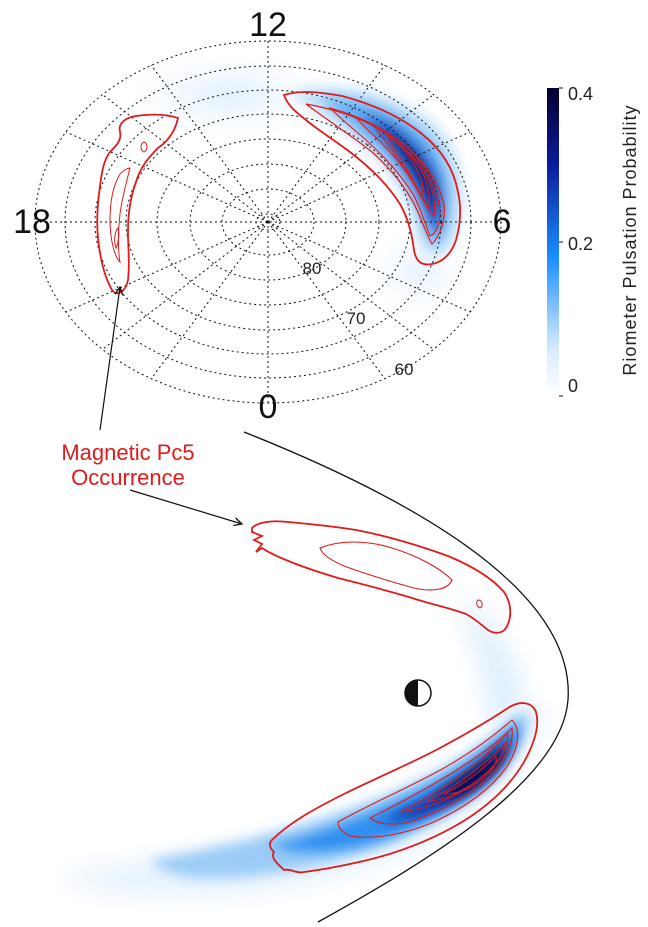  Describe the element at coordinates (230, 95) in the screenshot. I see `probability-haze-noon` at that location.